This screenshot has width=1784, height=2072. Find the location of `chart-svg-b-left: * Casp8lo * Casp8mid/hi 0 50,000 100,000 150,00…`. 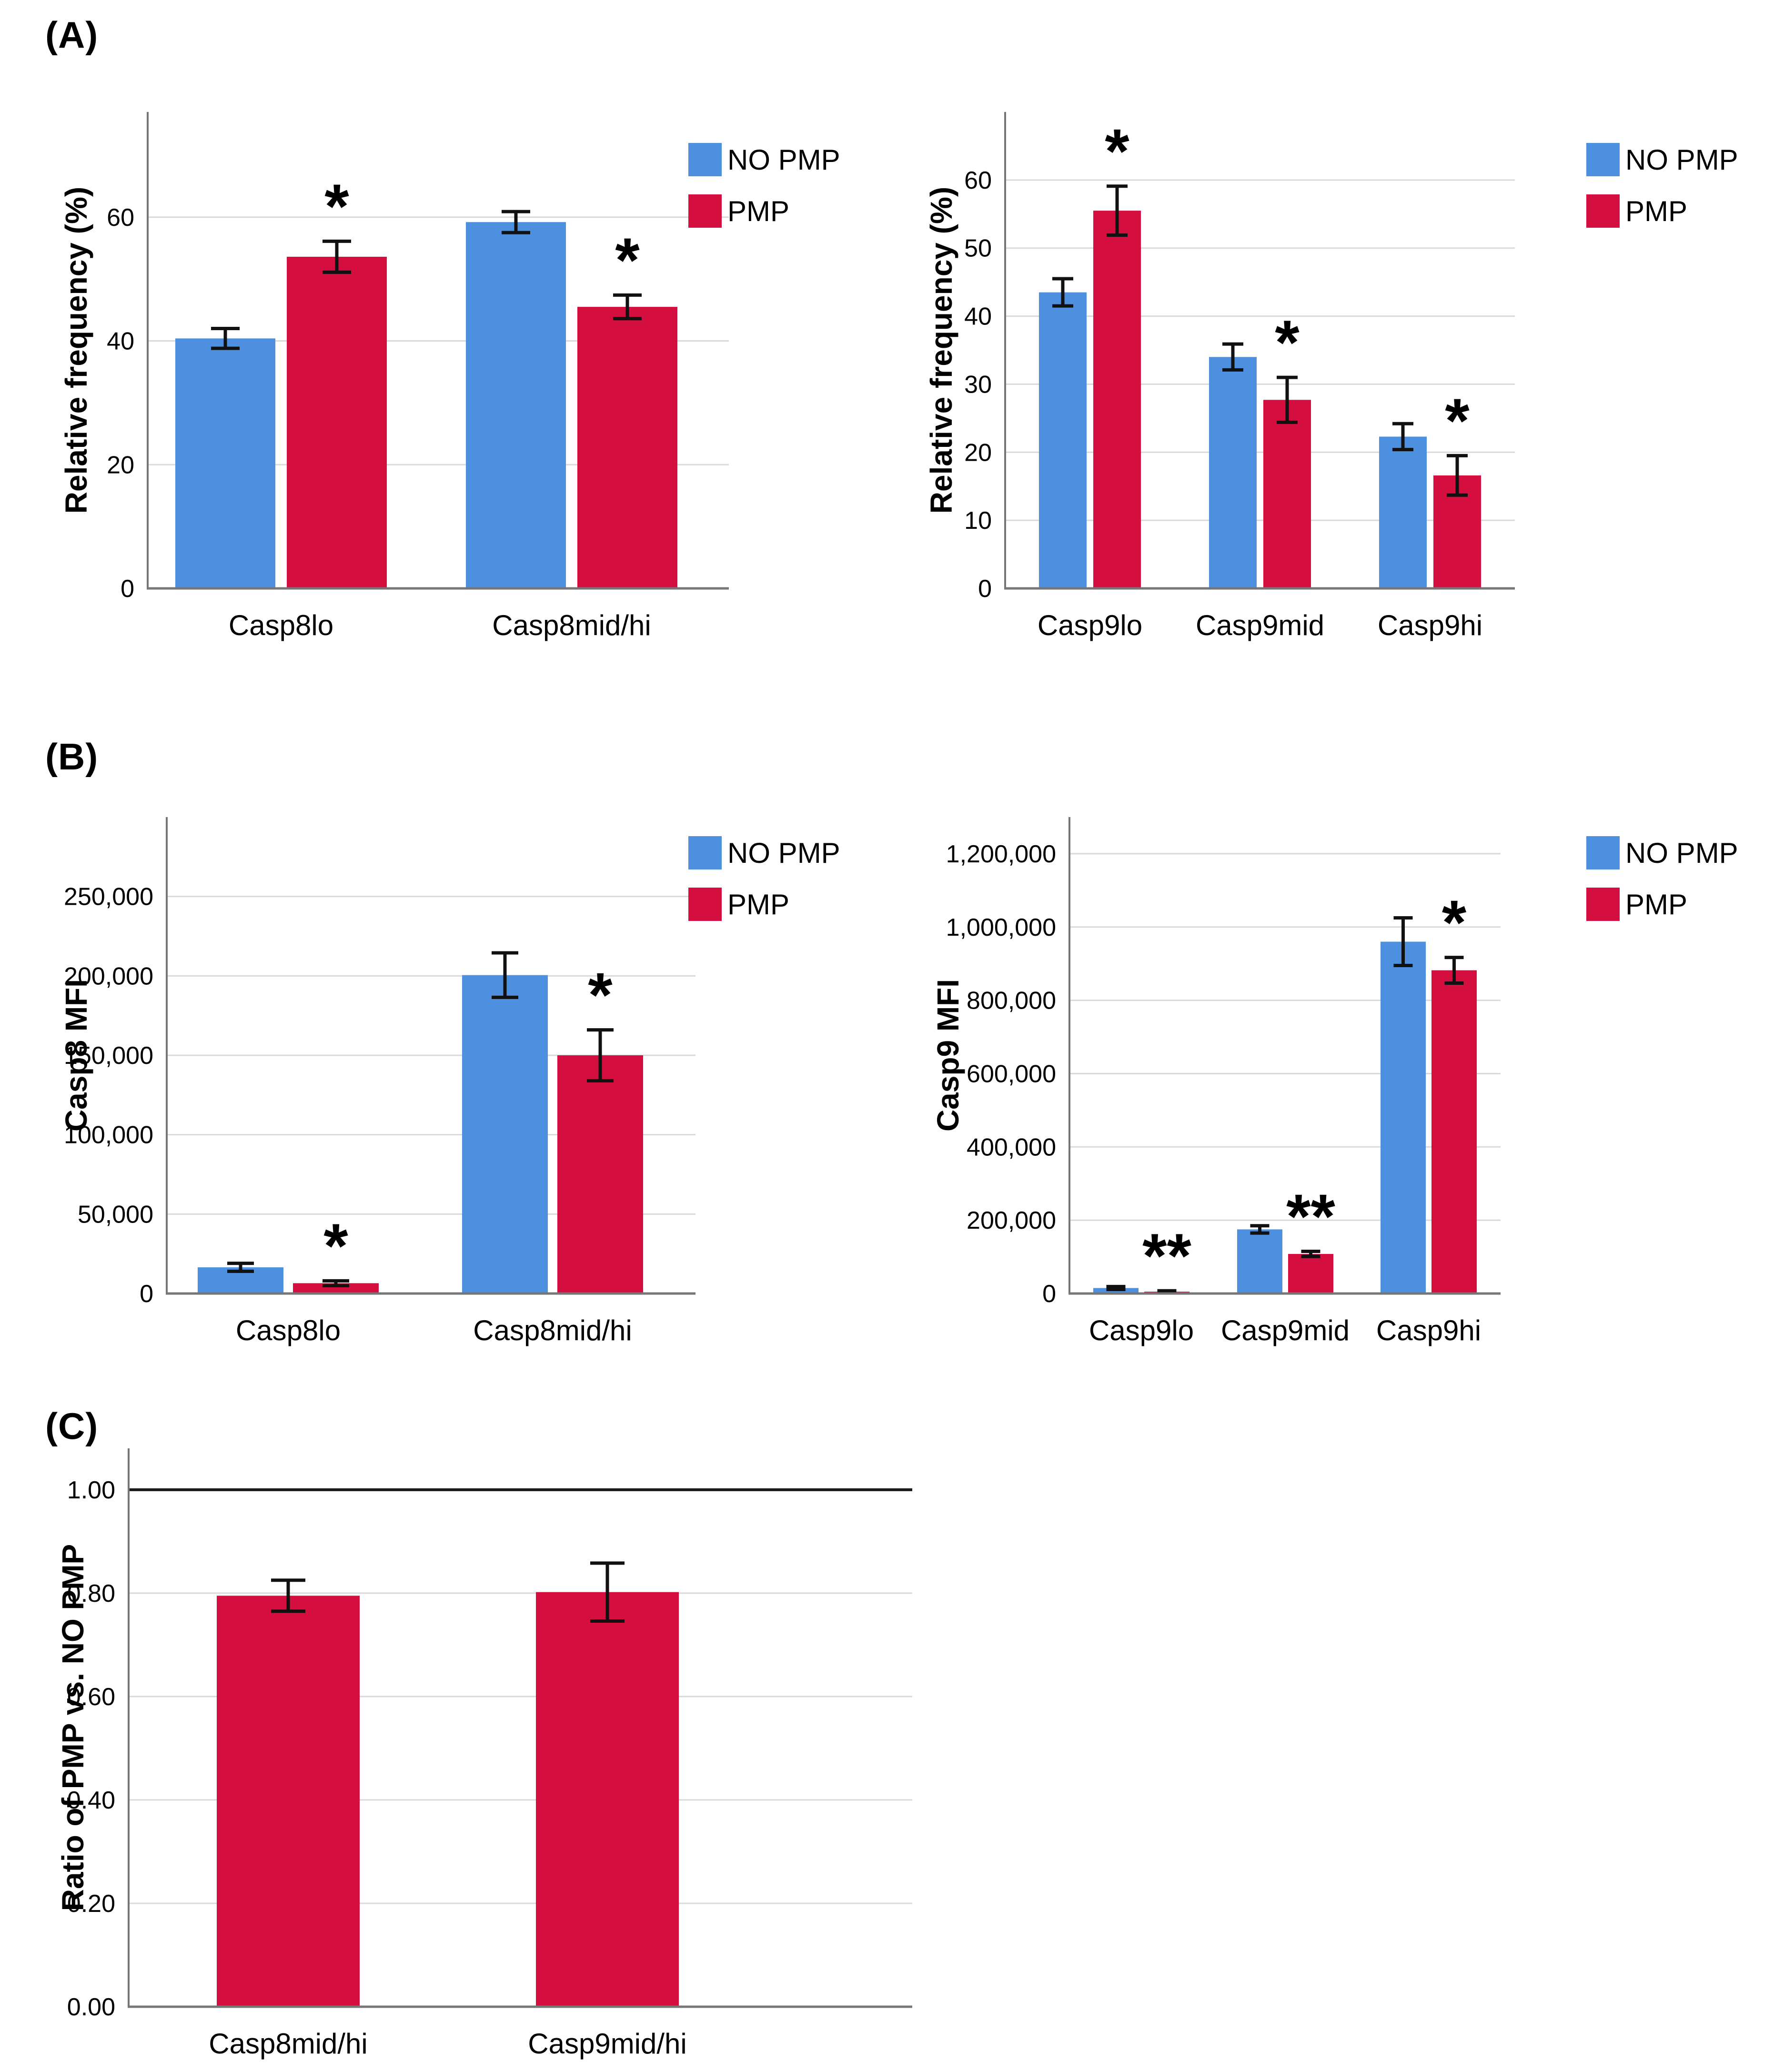

chart-svg-b-left: * Casp8lo * Casp8mid/hi 0 50,000 100,000 150,00… is located at coordinates (450, 1081).